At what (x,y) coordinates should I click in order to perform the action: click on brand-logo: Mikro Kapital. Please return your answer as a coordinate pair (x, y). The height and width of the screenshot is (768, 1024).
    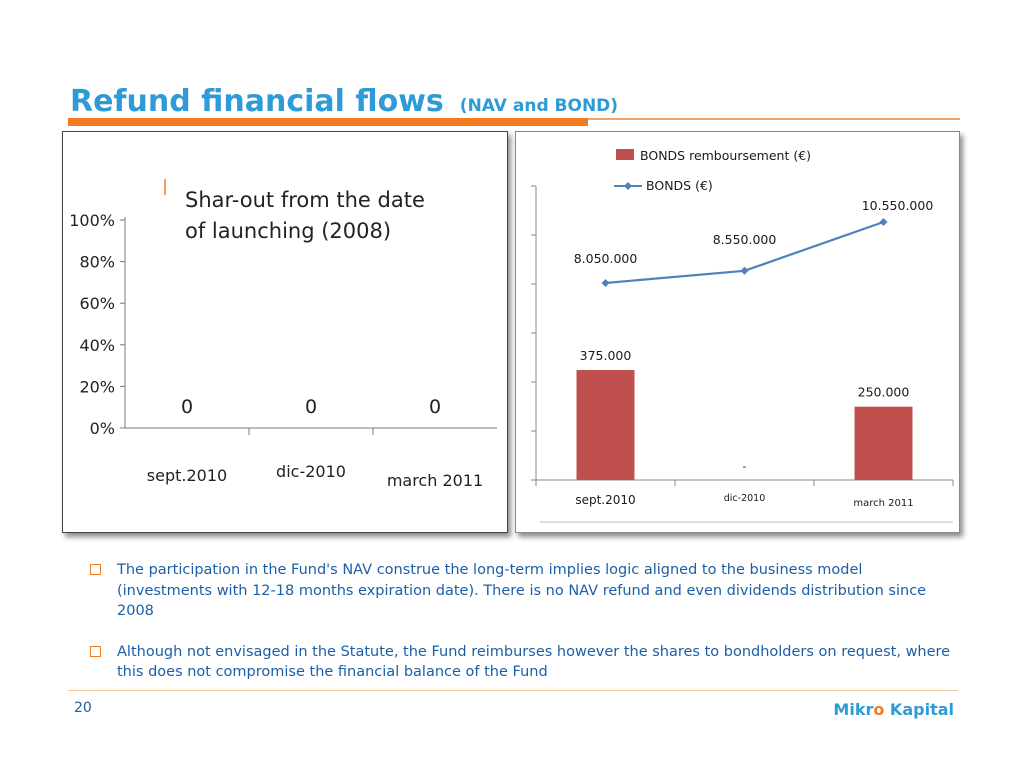
    Looking at the image, I should click on (893, 709).